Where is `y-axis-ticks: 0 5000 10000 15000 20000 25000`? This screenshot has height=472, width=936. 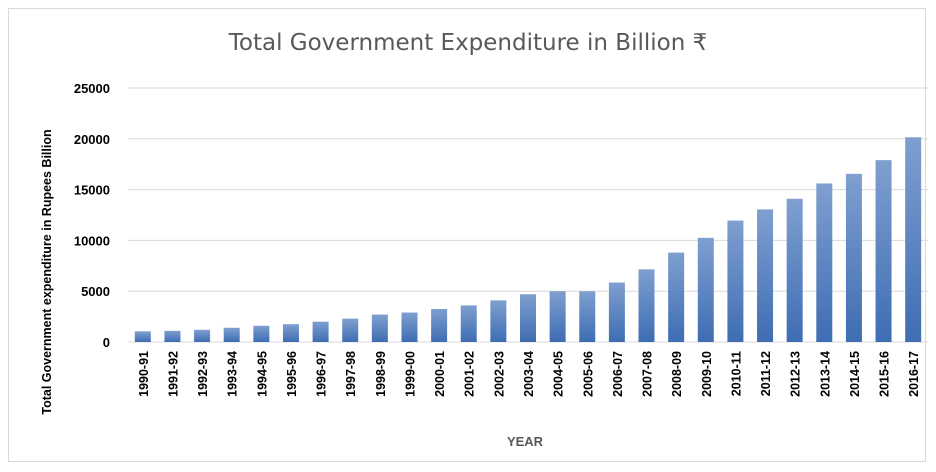 y-axis-ticks: 0 5000 10000 15000 20000 25000 is located at coordinates (92, 215).